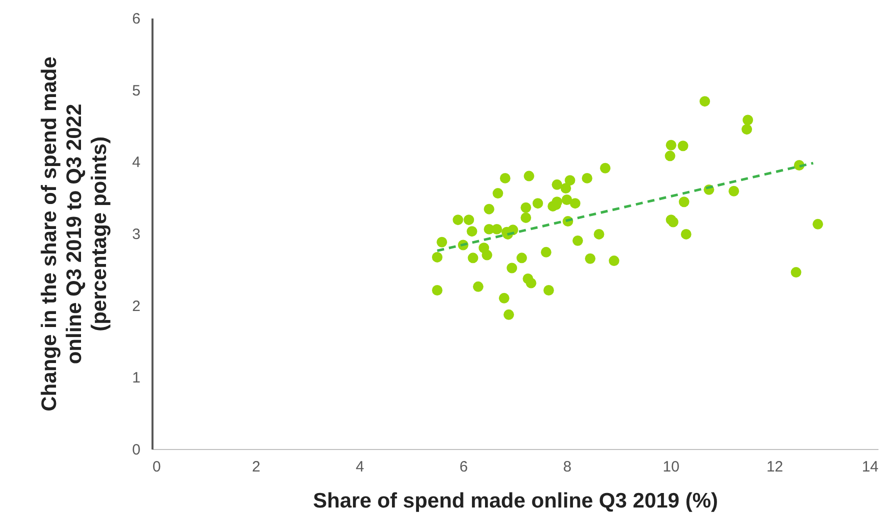  Describe the element at coordinates (515, 501) in the screenshot. I see `x-axis-title: Share of spend made online Q3 2019 (%)` at that location.